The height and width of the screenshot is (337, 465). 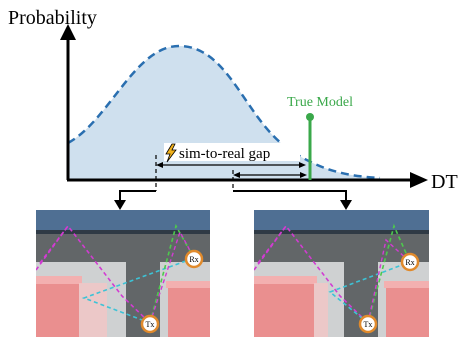 I want to click on gap-arrow-lower-right-head, so click(x=303, y=175).